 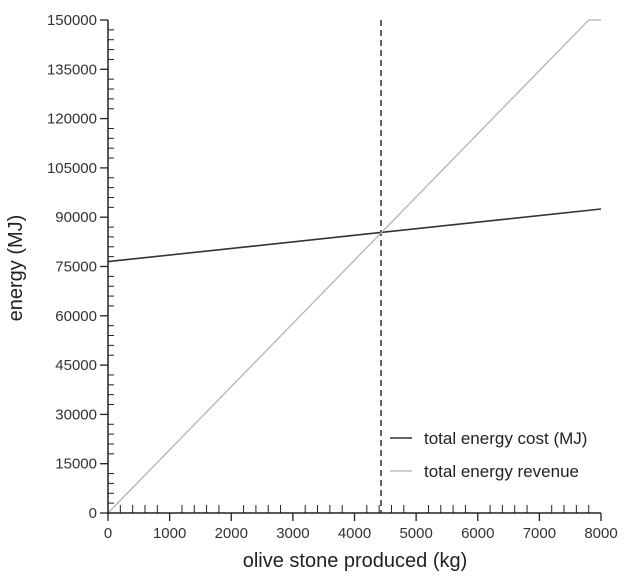 I want to click on y-tick-label: 105000, so click(x=72, y=168).